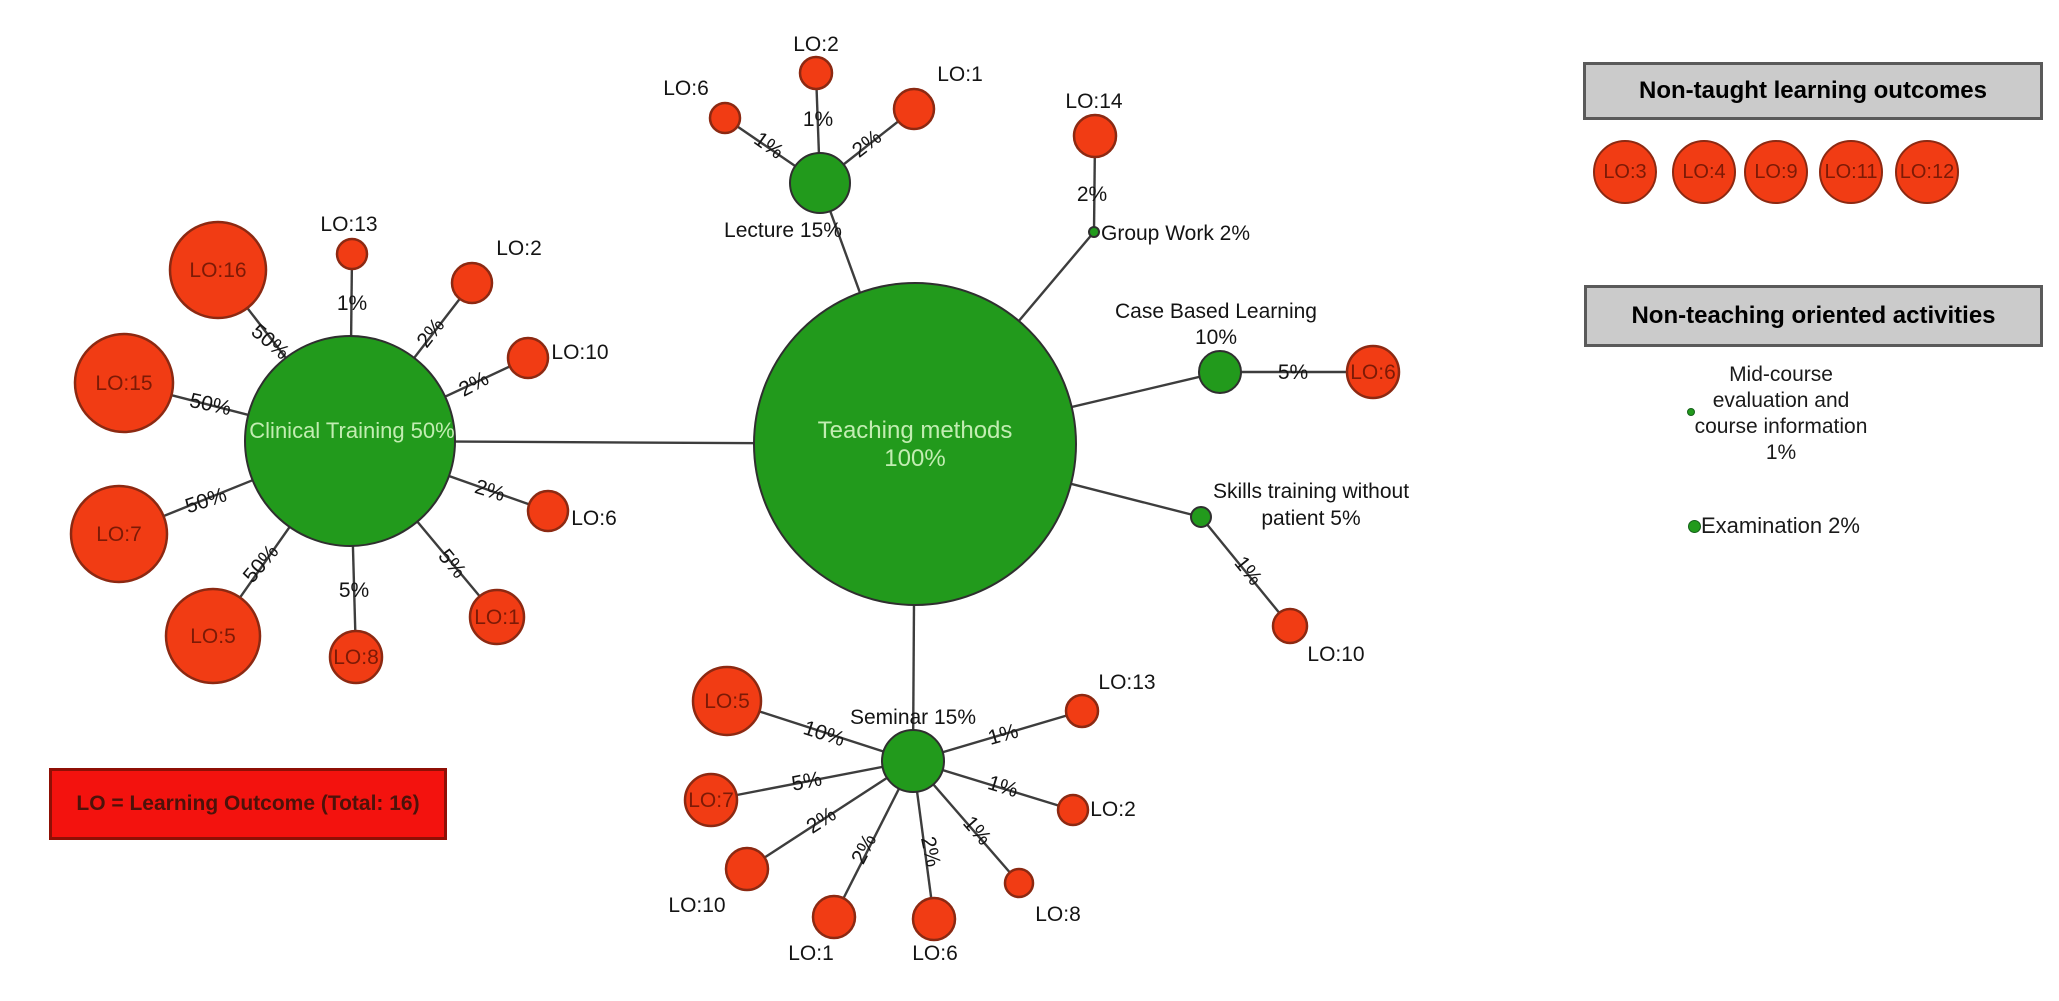  What do you see at coordinates (497, 617) in the screenshot?
I see `node-label-lo1-ct: LO:1` at bounding box center [497, 617].